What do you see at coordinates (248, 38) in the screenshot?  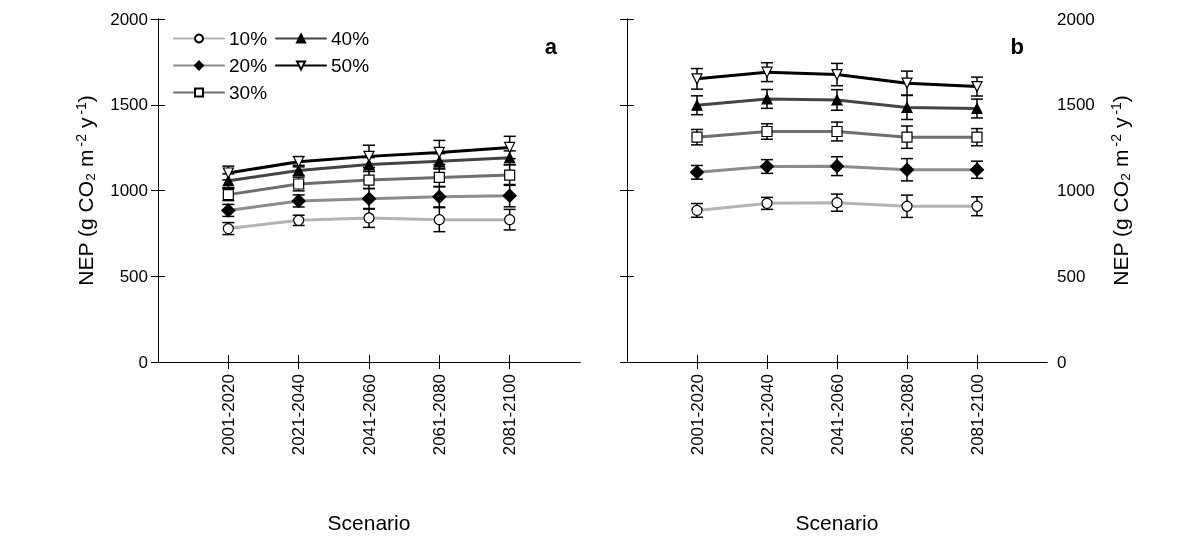 I see `legend-label: 10%` at bounding box center [248, 38].